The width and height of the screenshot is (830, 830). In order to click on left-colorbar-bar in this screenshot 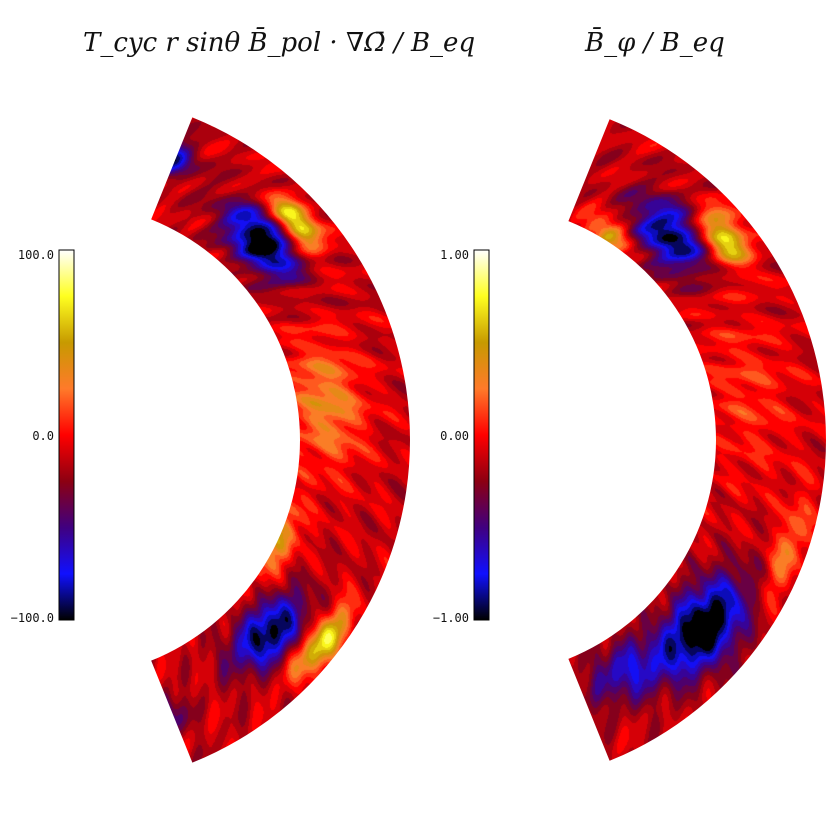, I will do `click(66, 435)`.